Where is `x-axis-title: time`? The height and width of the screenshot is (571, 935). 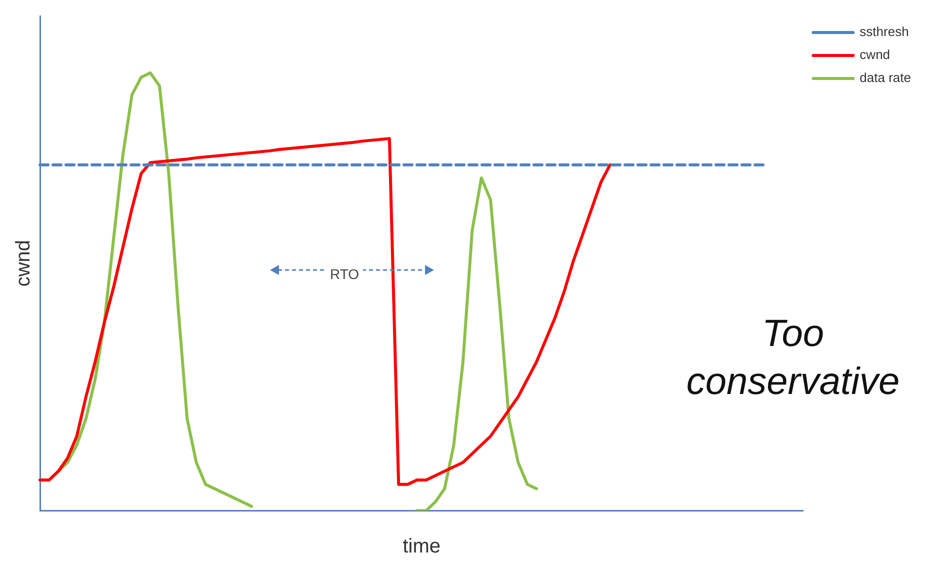
x-axis-title: time is located at coordinates (421, 547).